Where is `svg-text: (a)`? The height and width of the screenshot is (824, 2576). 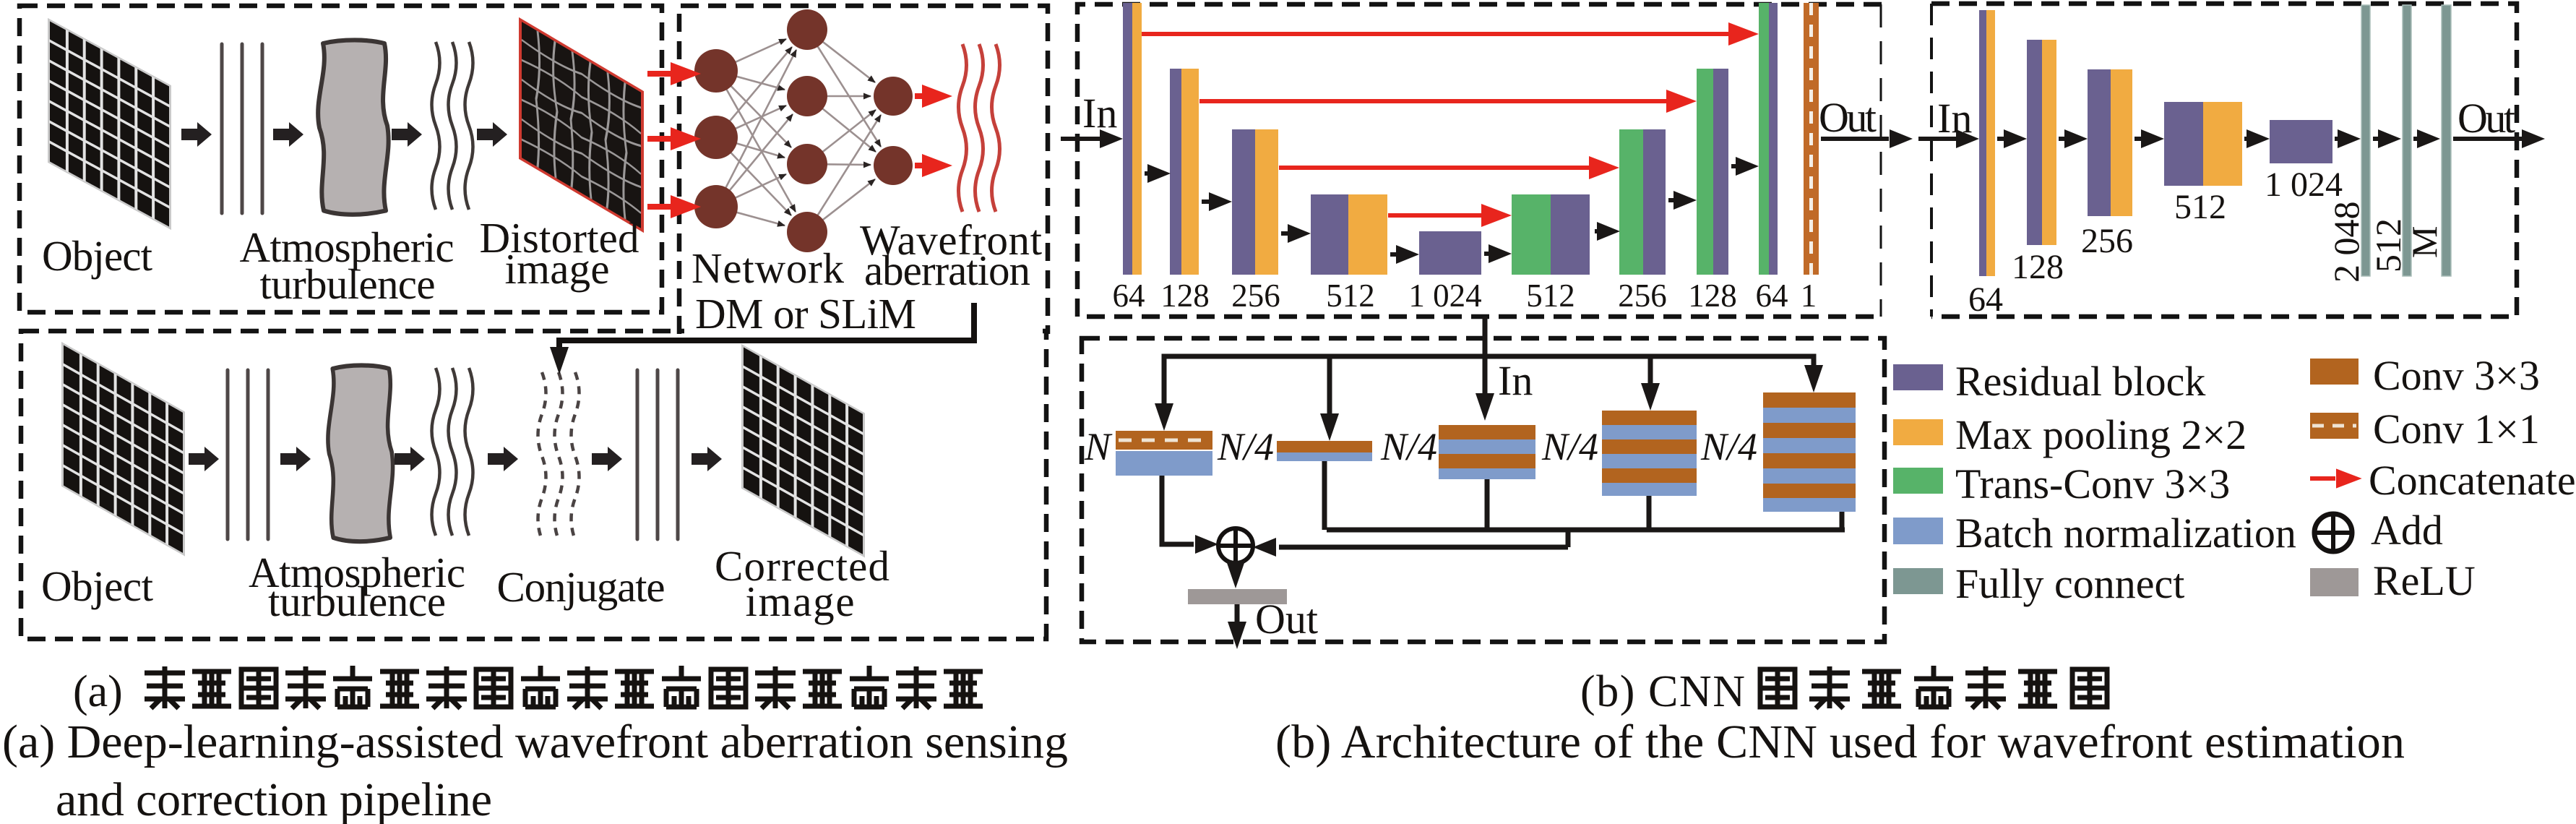
svg-text: (a) is located at coordinates (98, 691).